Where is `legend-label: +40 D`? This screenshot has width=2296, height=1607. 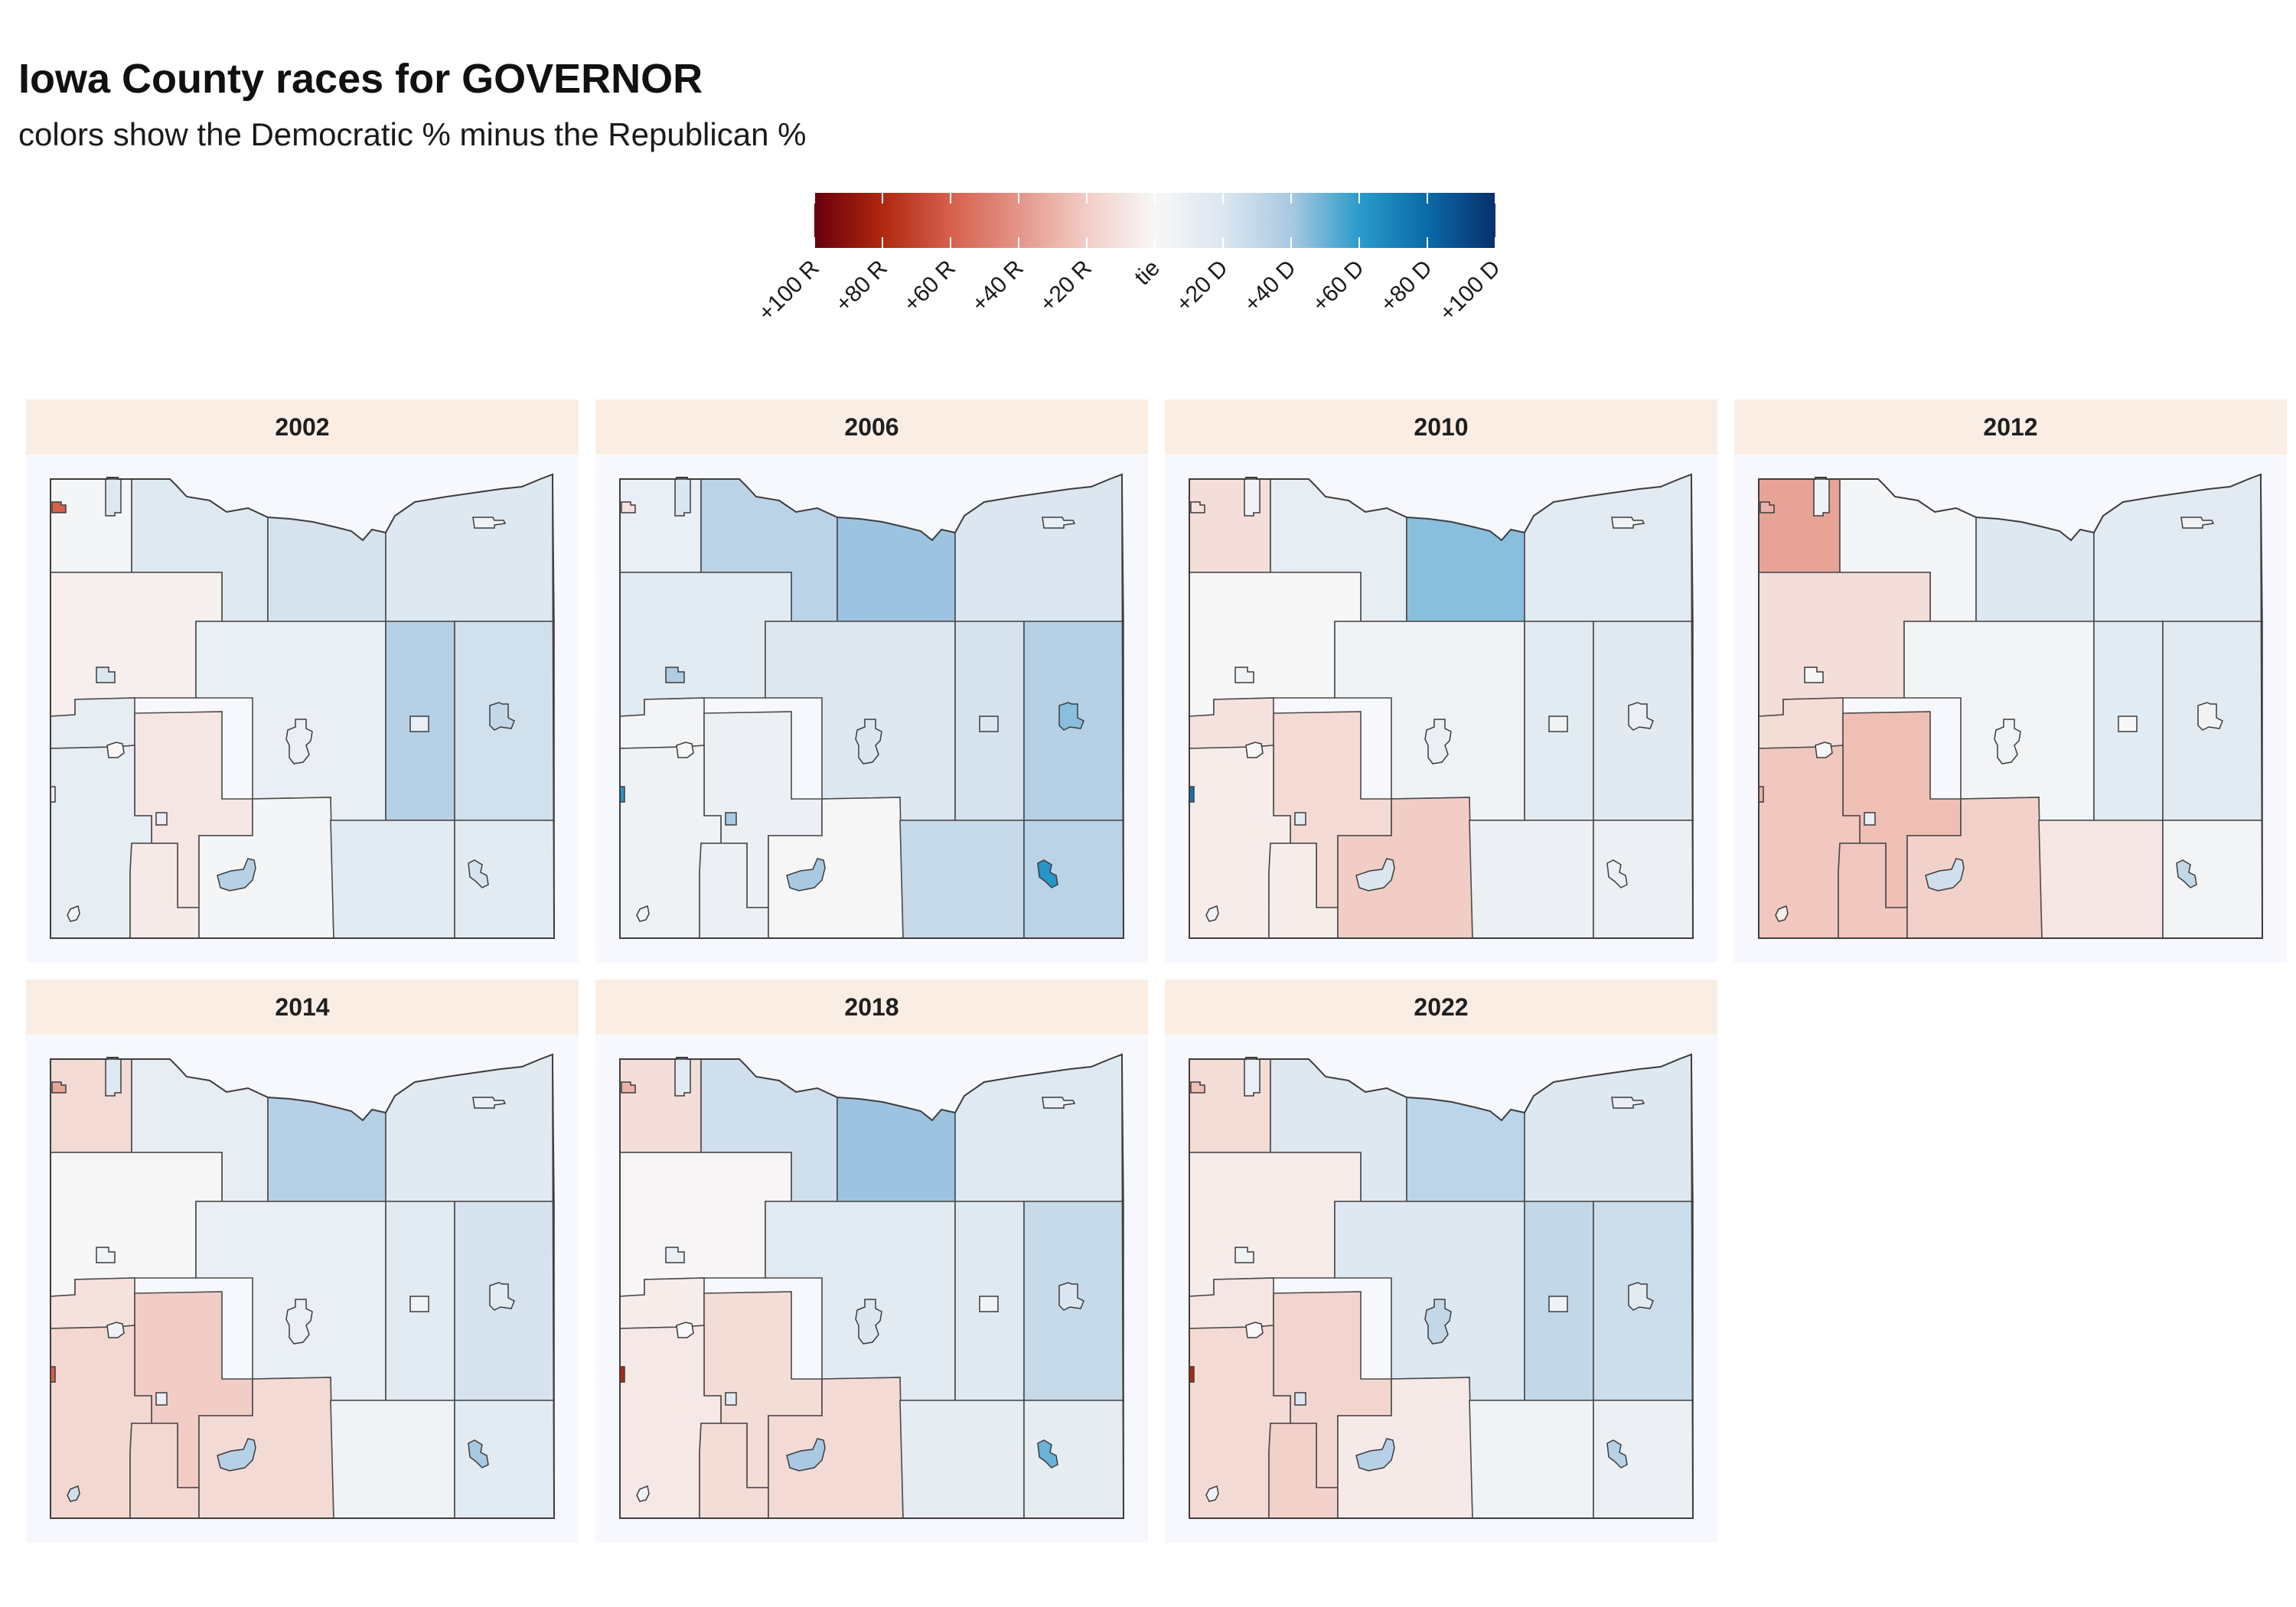
legend-label: +40 D is located at coordinates (1270, 287).